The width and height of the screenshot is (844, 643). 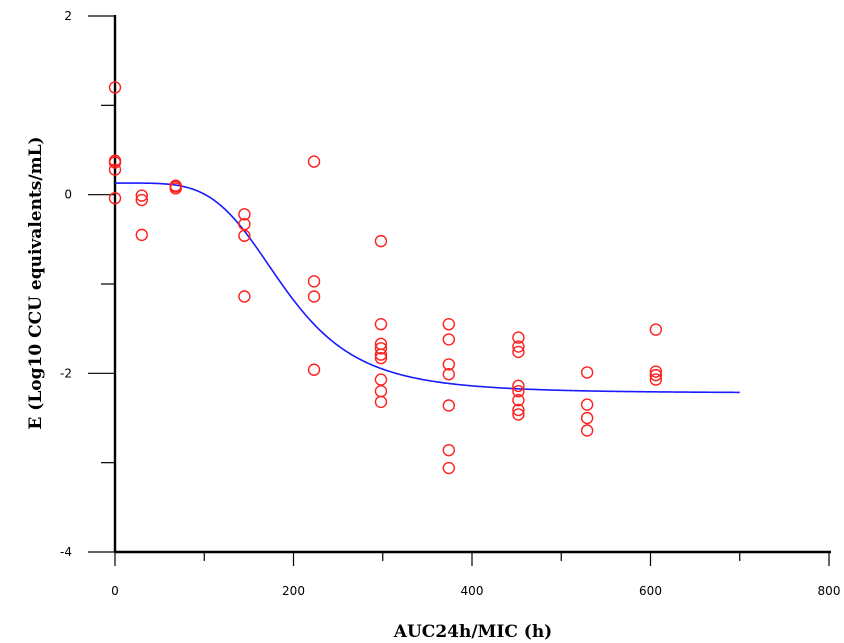 What do you see at coordinates (66, 373) in the screenshot?
I see `y-tick-label: -2` at bounding box center [66, 373].